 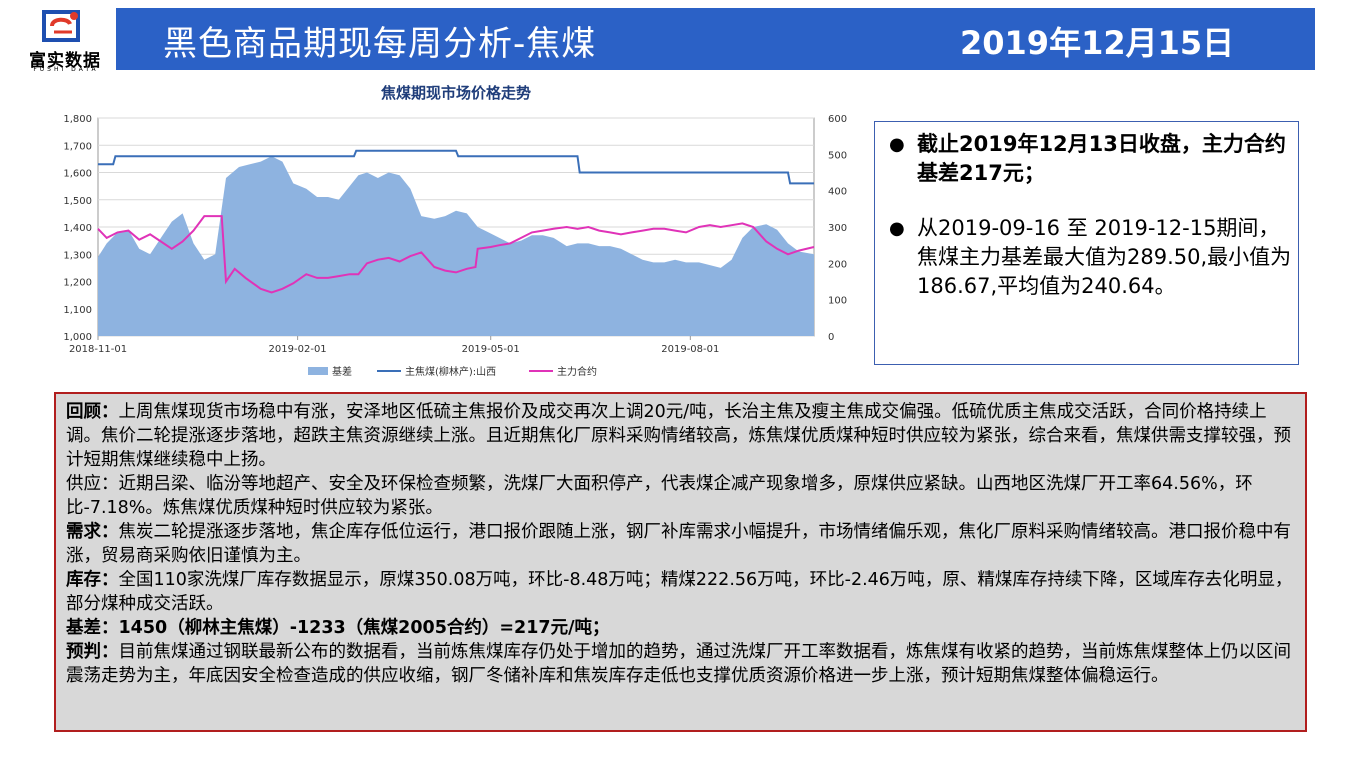 I want to click on header-bar, so click(x=715, y=38).